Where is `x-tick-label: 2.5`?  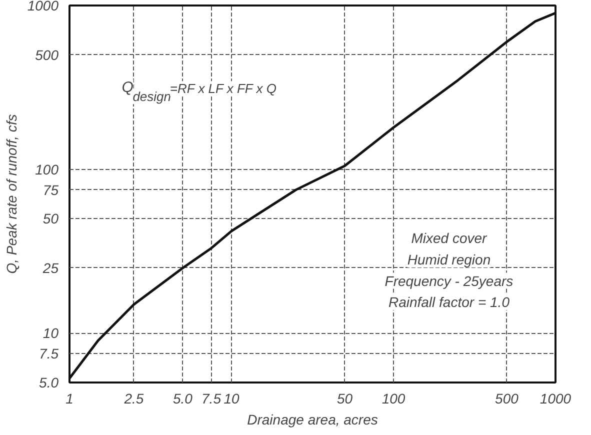
x-tick-label: 2.5 is located at coordinates (133, 398).